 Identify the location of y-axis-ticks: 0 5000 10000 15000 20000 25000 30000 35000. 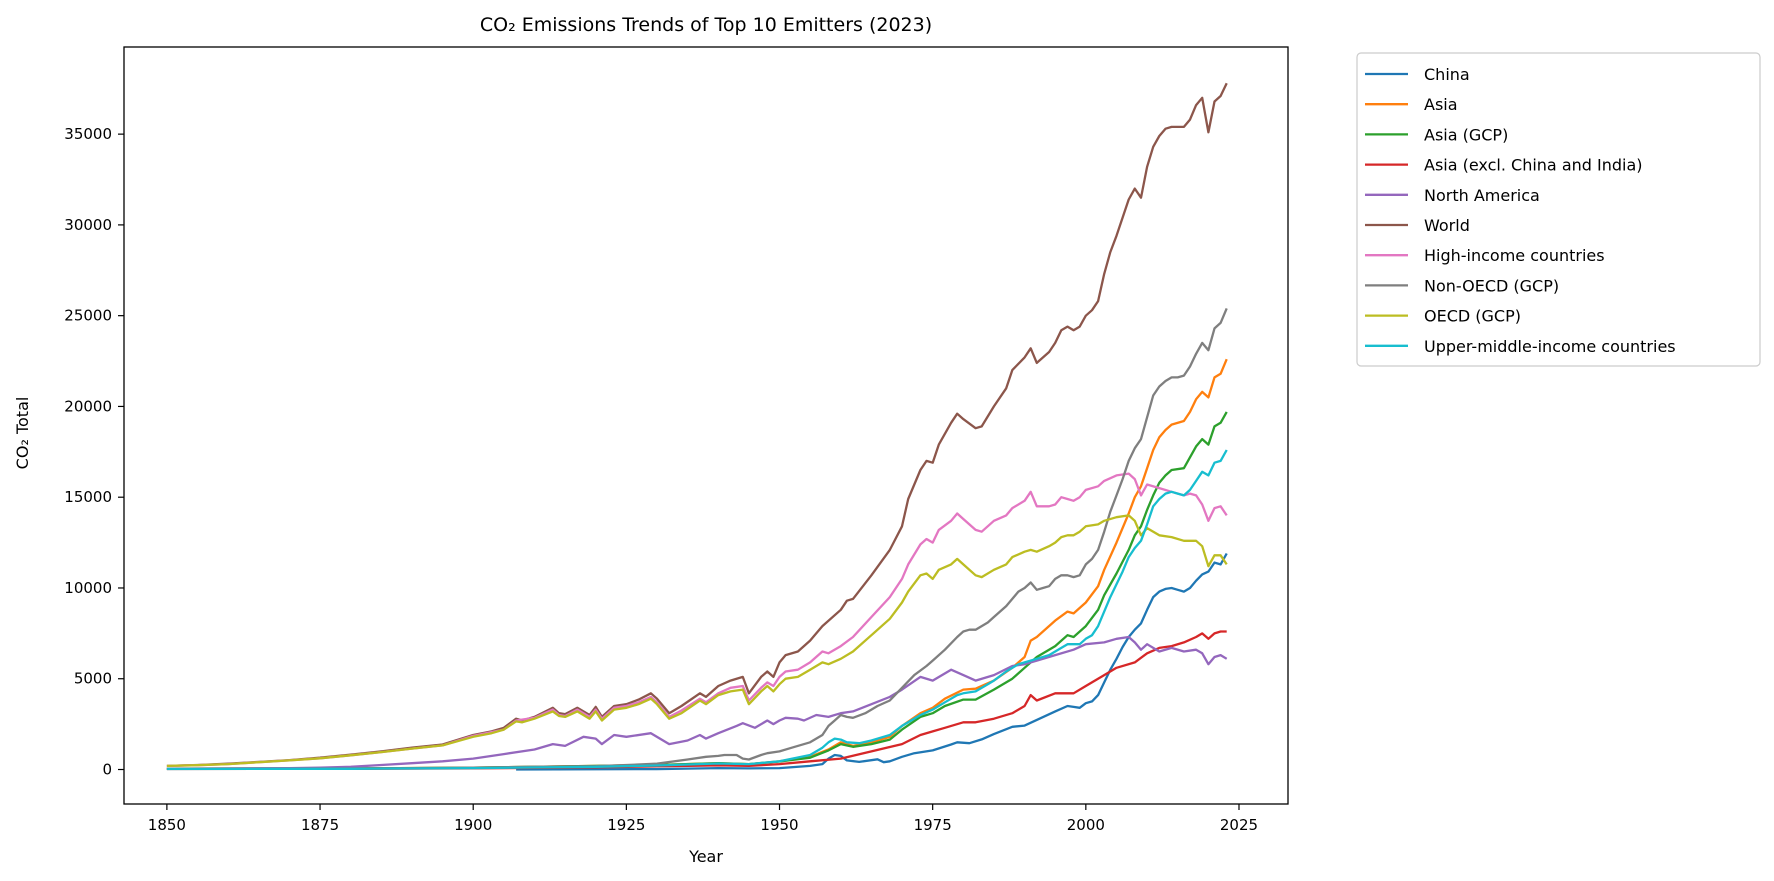
(94, 452).